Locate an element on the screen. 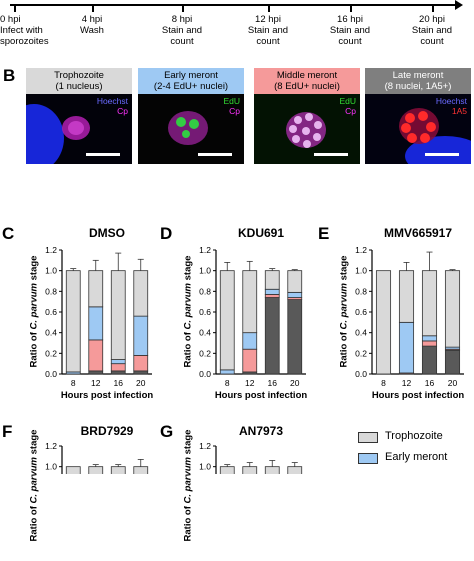 The image size is (474, 561). timeline-step: Infect with is located at coordinates (21, 30).